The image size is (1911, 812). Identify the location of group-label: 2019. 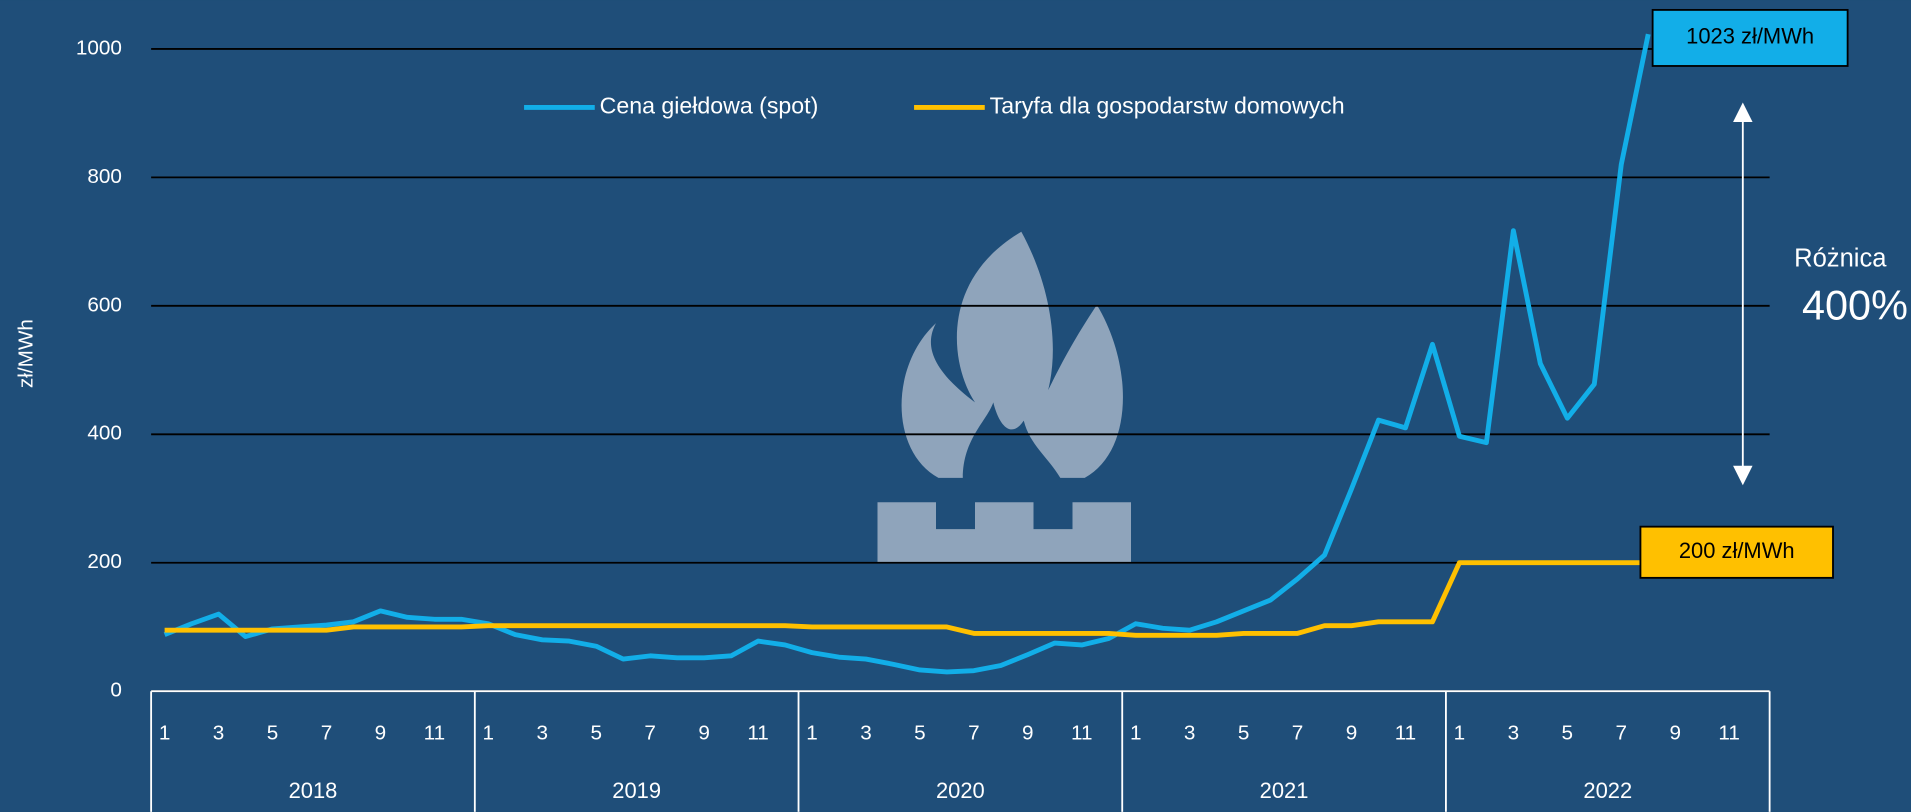
(636, 790).